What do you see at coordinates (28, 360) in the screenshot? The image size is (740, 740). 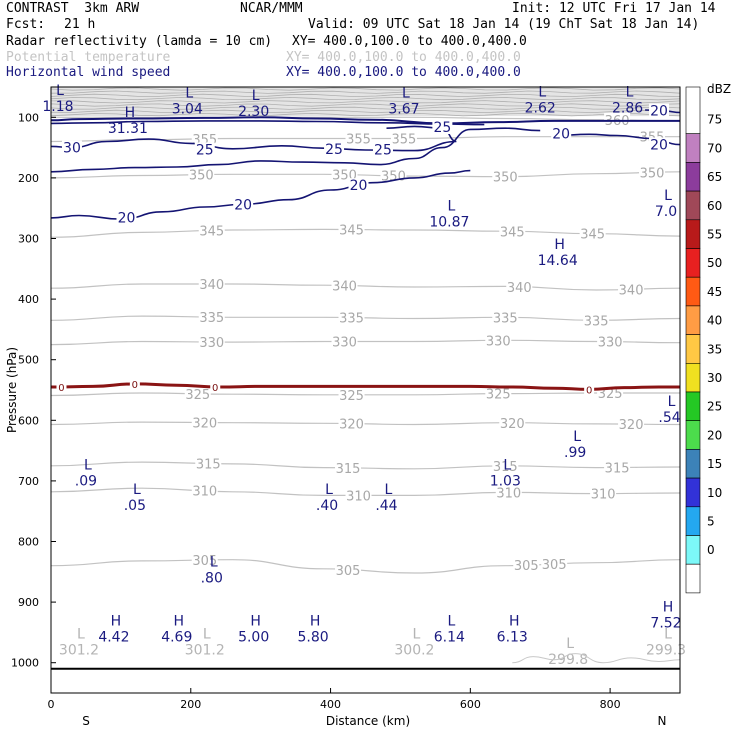 I see `y-tick-label: 500` at bounding box center [28, 360].